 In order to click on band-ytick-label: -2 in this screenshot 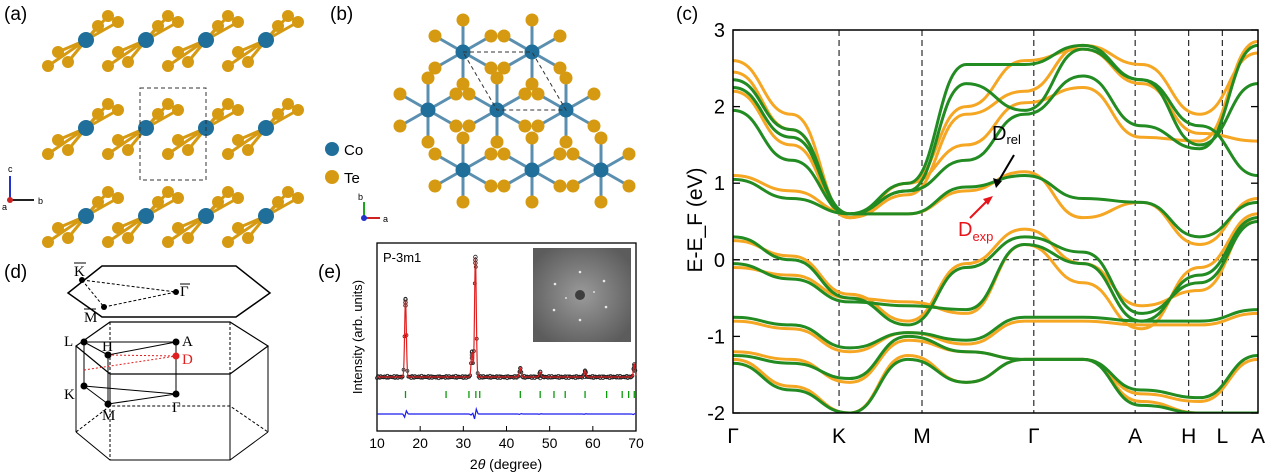, I will do `click(716, 414)`.